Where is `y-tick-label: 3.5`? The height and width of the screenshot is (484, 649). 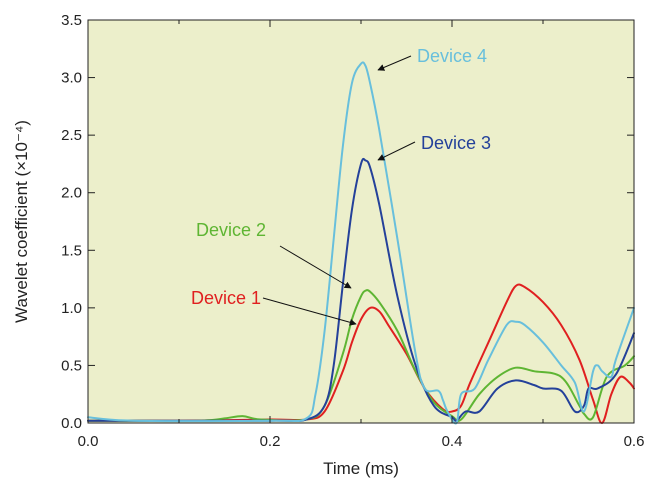 y-tick-label: 3.5 is located at coordinates (71, 20).